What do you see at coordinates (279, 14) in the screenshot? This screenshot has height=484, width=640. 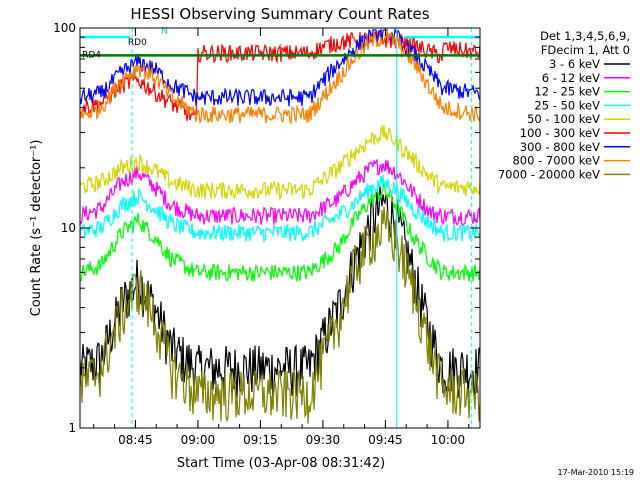 I see `chart-title: HESSI Observing Summary Count Rates` at bounding box center [279, 14].